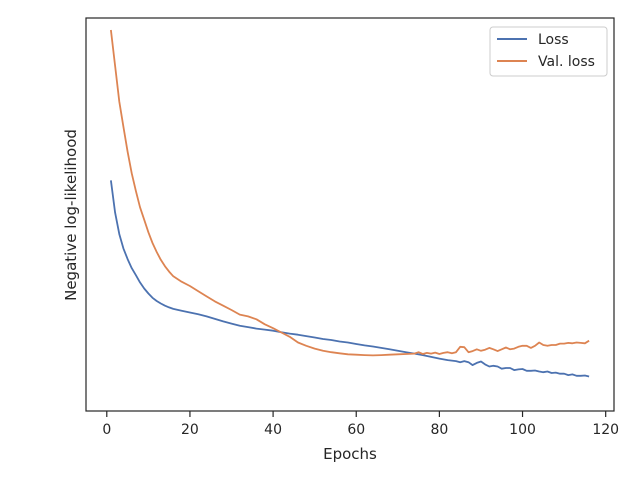 The image size is (640, 480). Describe the element at coordinates (605, 430) in the screenshot. I see `x-tick-label: 120` at that location.